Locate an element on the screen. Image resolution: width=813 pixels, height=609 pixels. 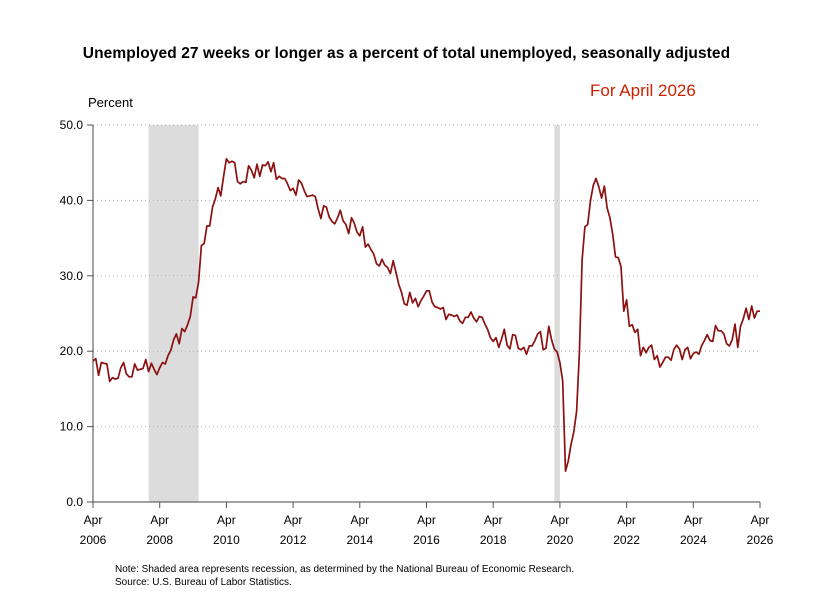
chart-subtitle: For April 2026 is located at coordinates (643, 90).